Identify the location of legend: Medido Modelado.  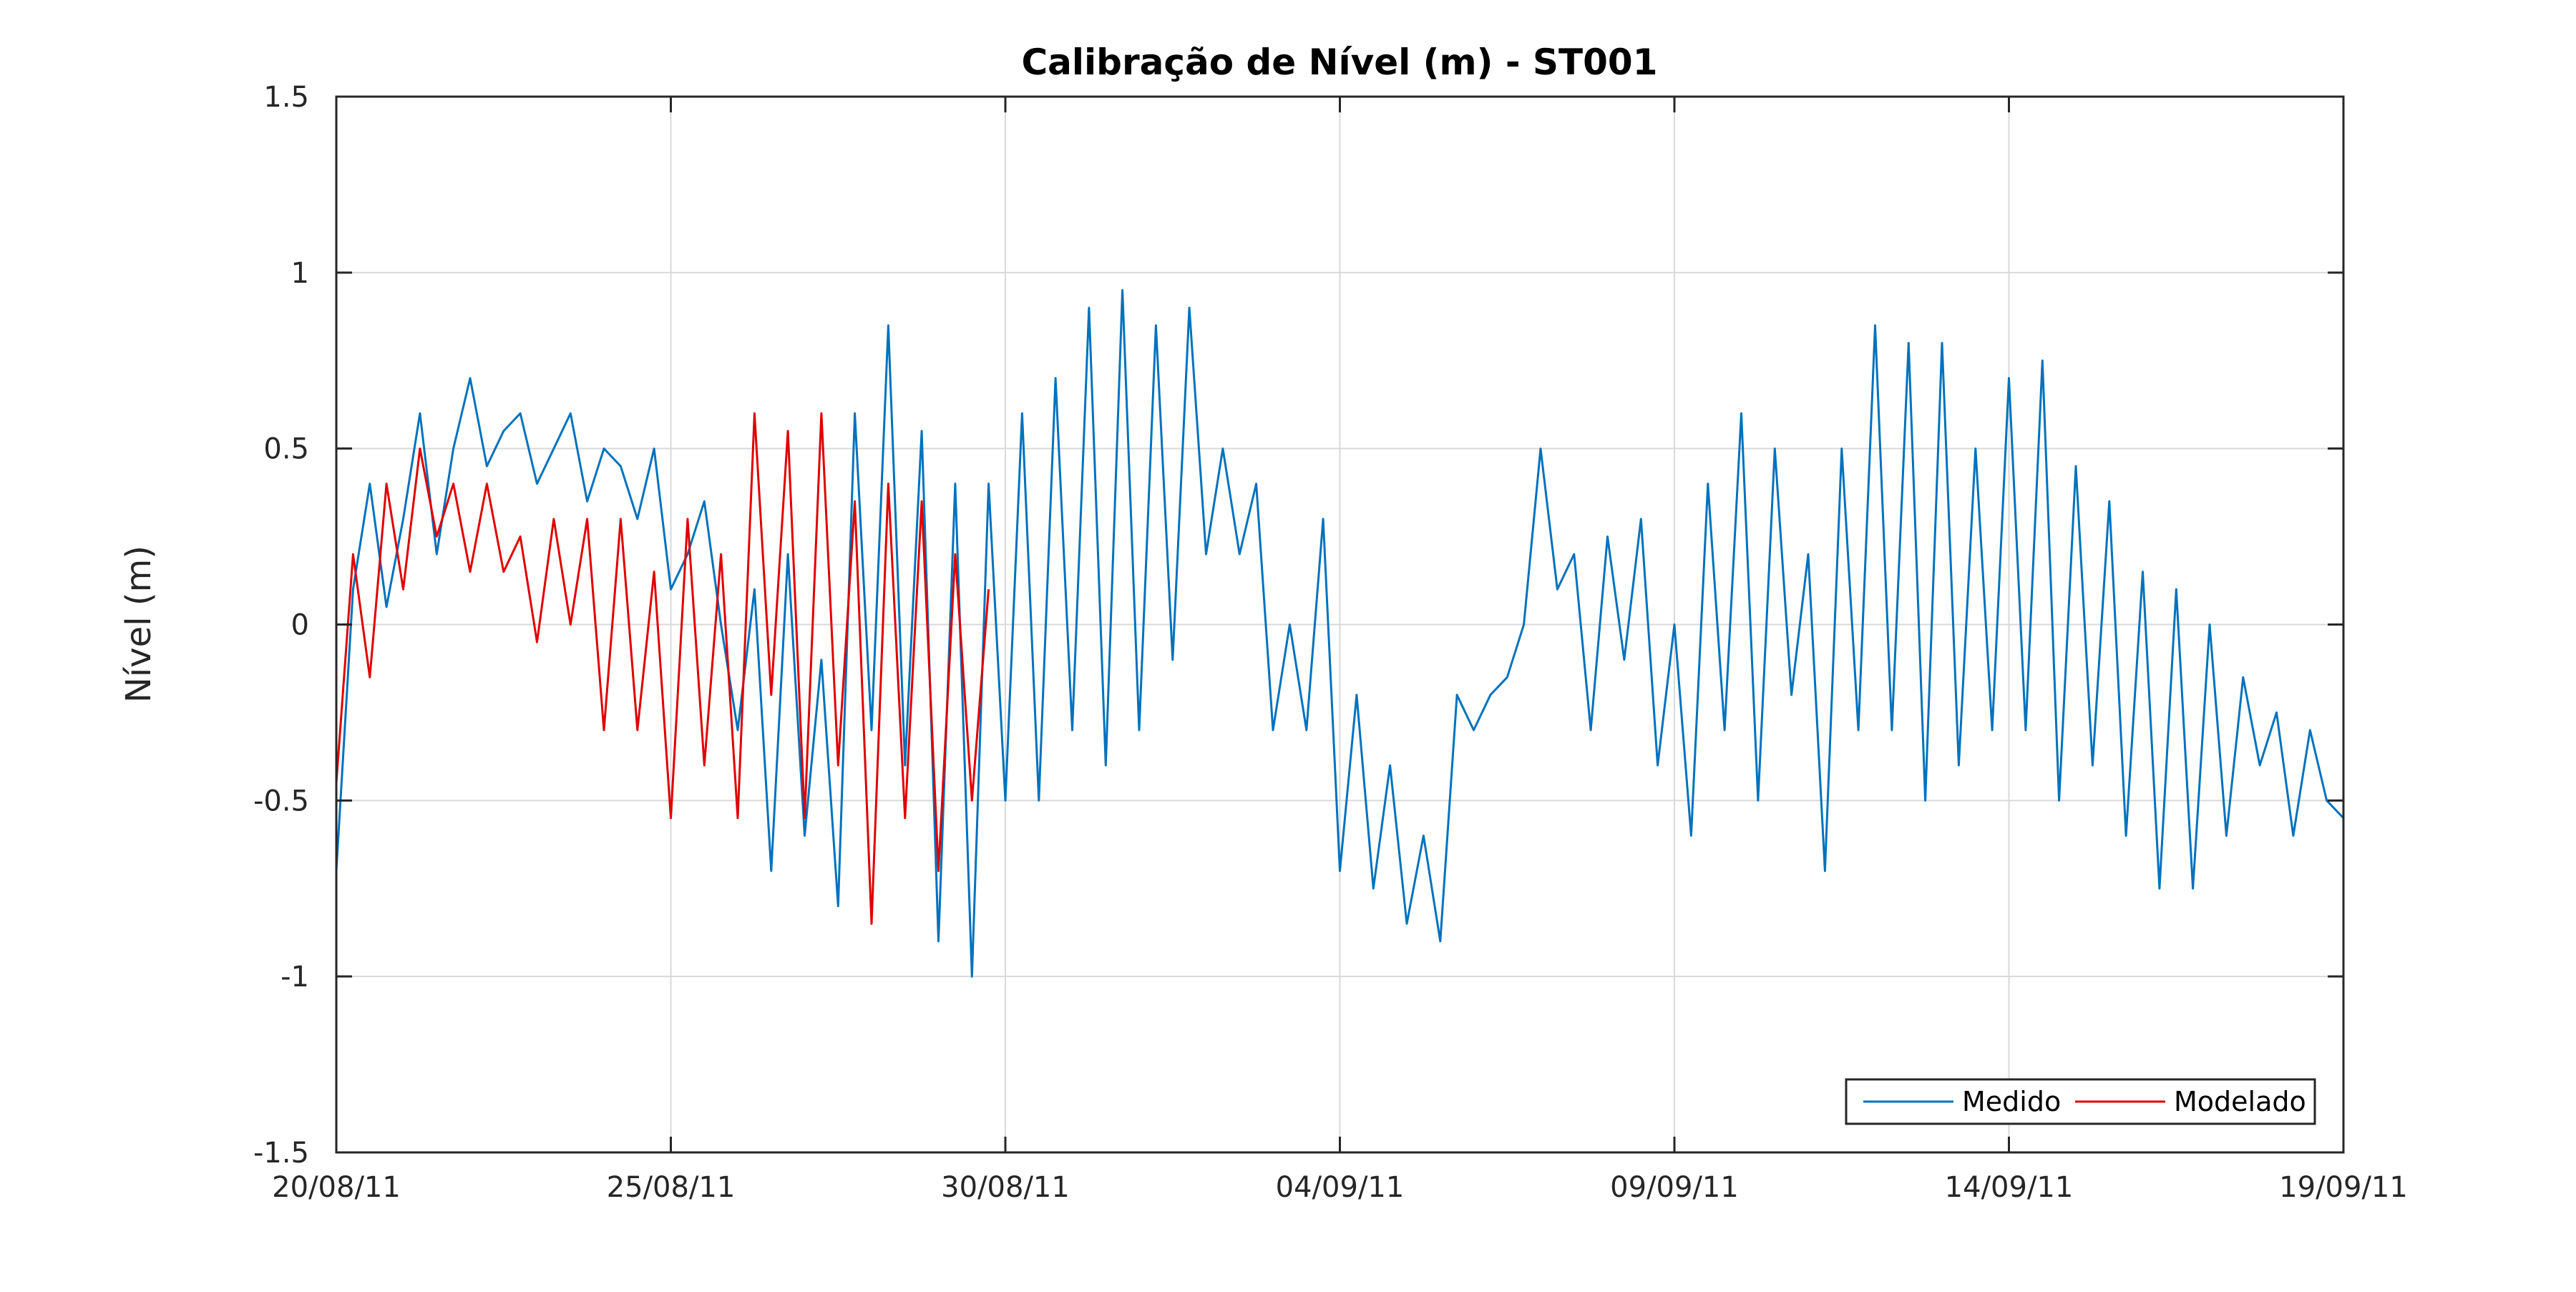
(2080, 1101).